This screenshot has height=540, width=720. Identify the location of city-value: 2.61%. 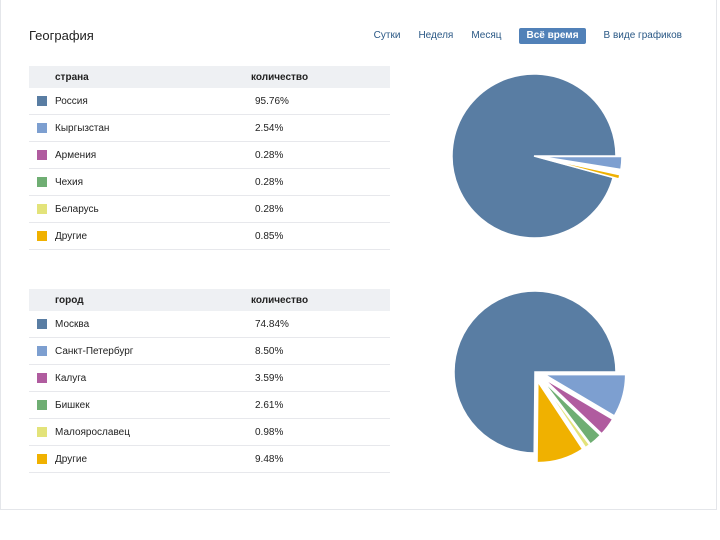
(269, 405).